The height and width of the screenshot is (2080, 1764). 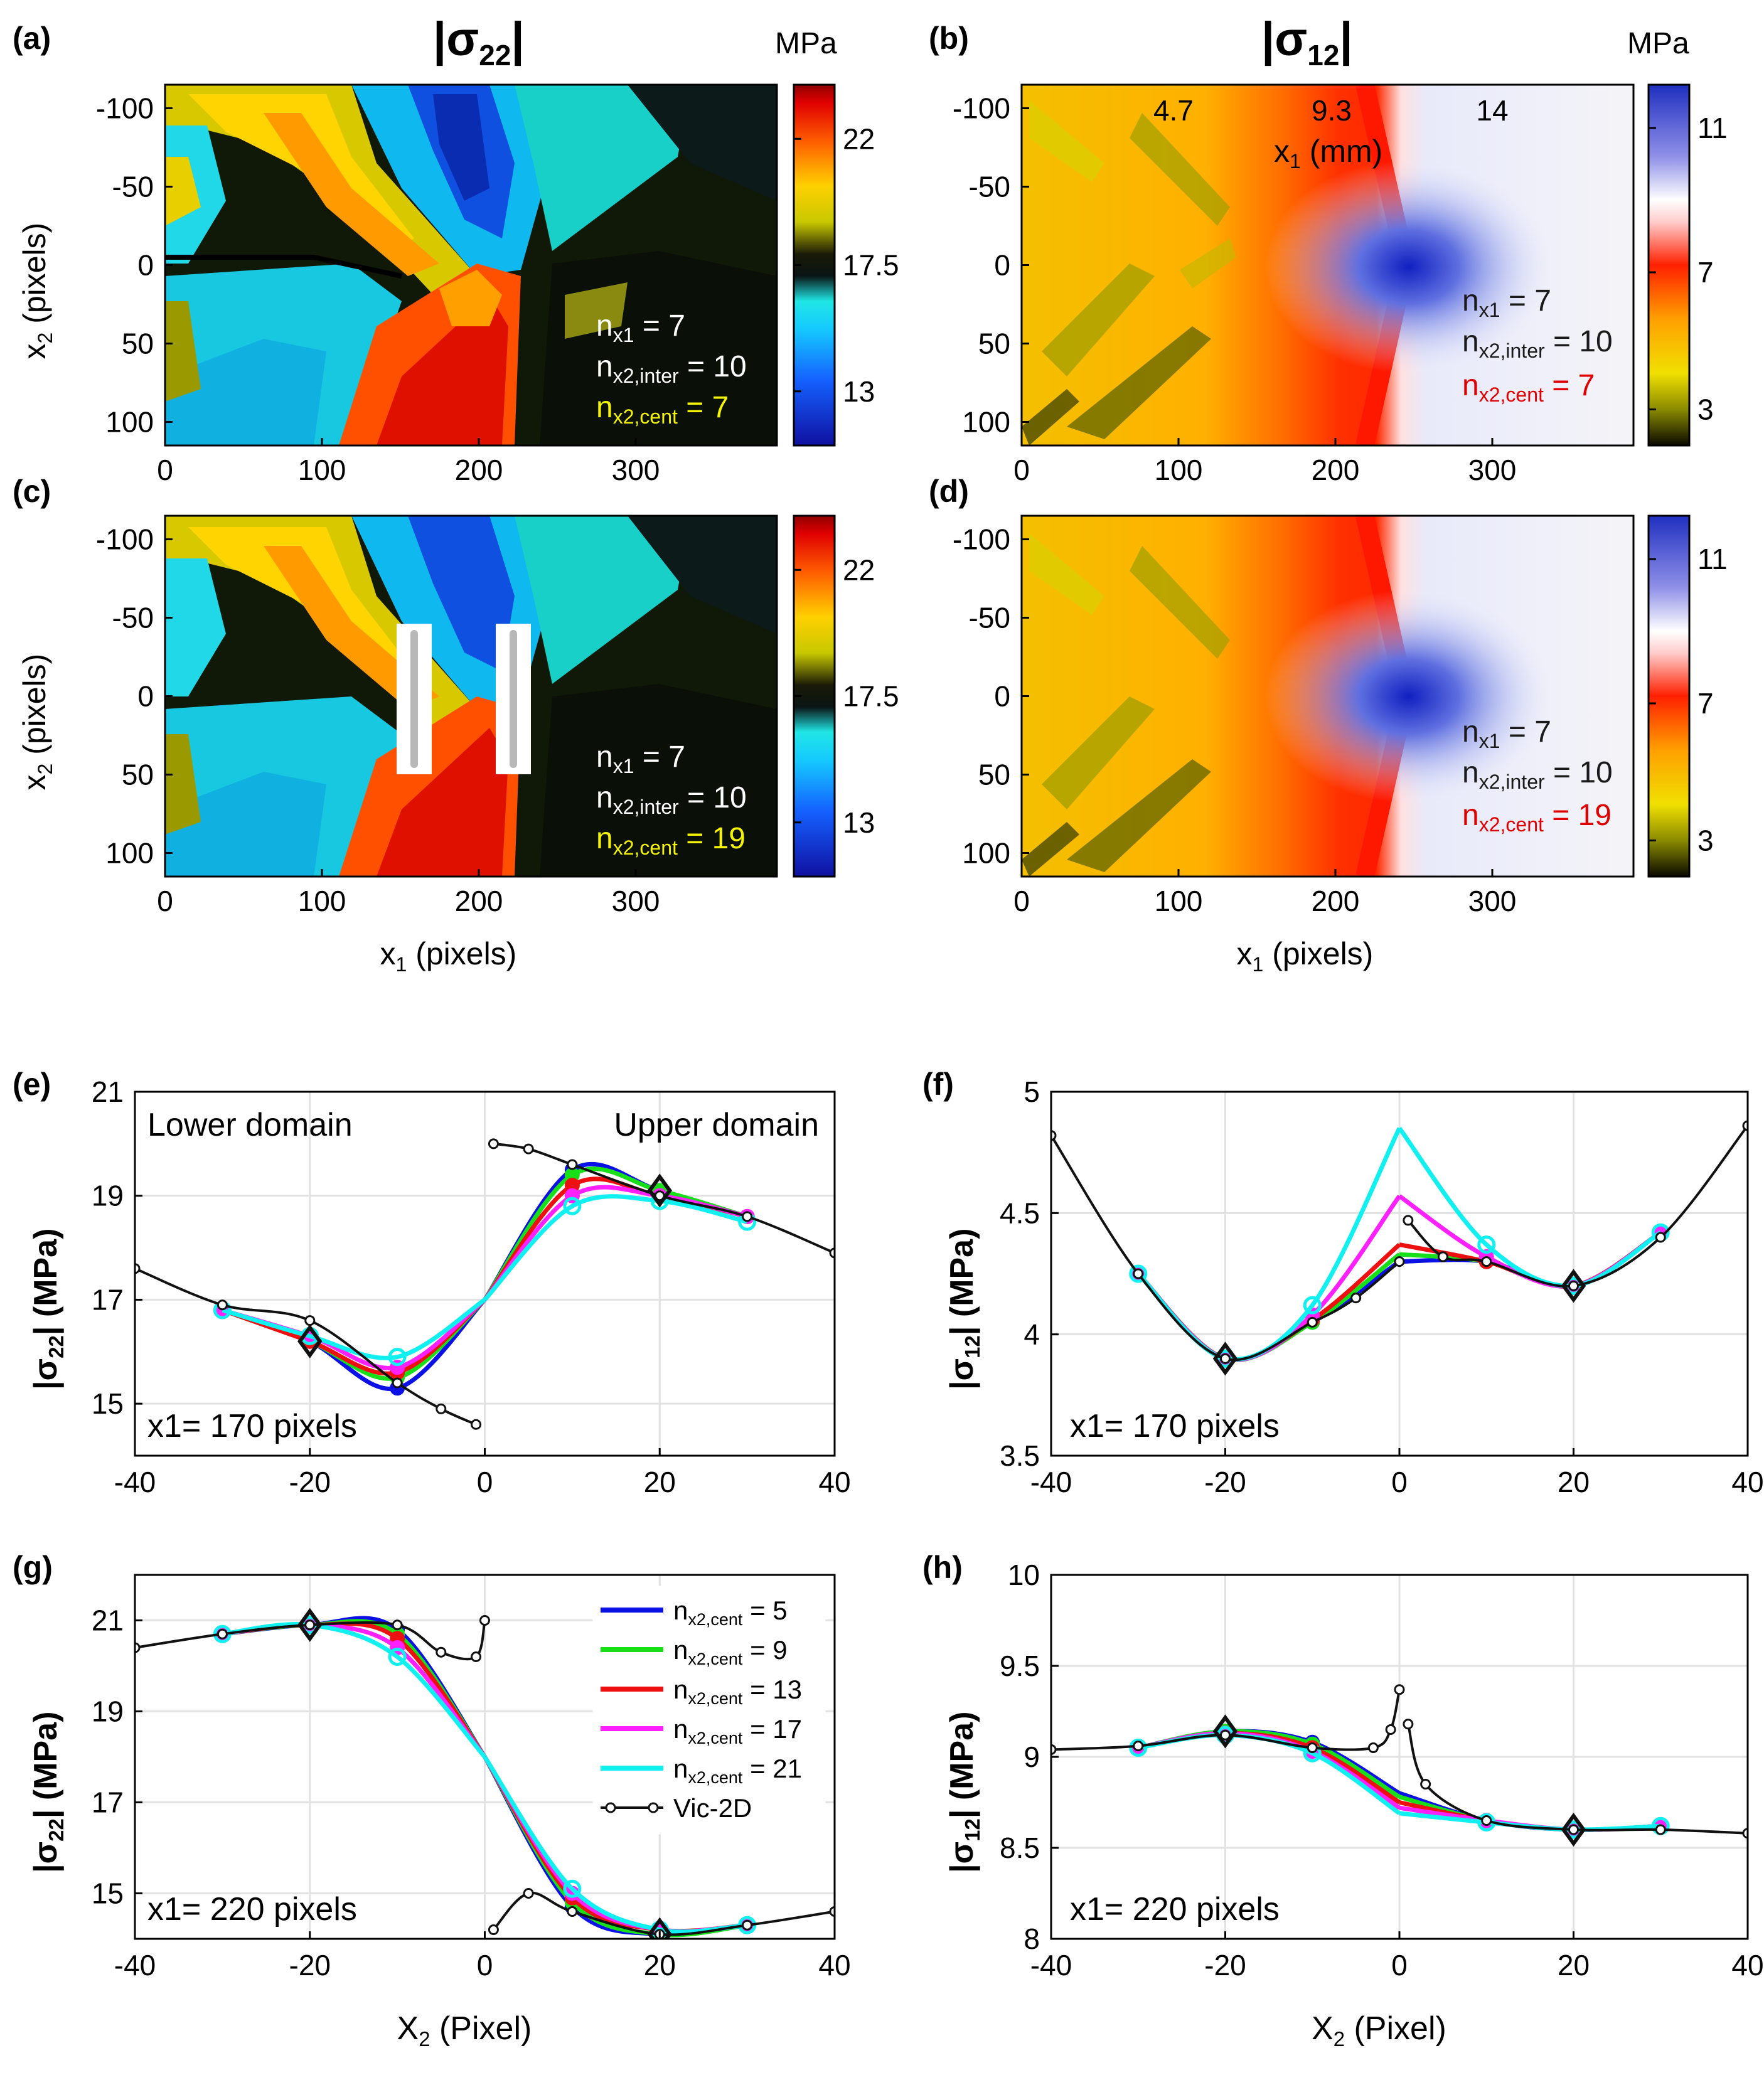 I want to click on y-tick-label-d-4: 100, so click(x=986, y=853).